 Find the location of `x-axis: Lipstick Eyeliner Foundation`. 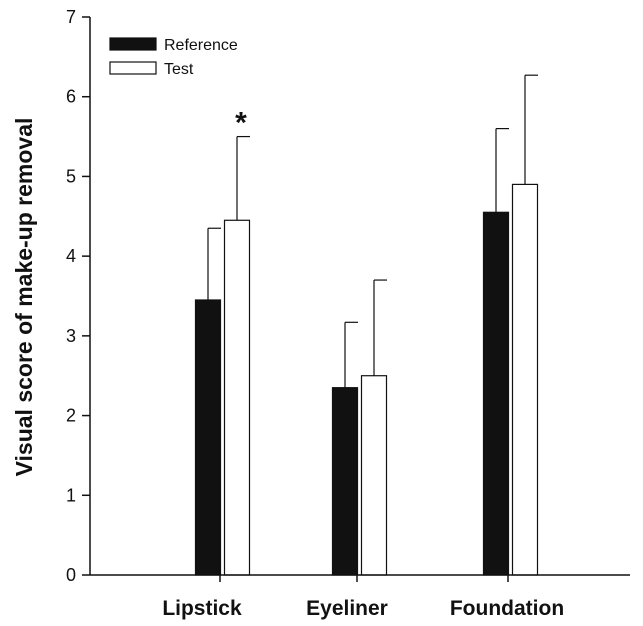

x-axis: Lipstick Eyeliner Foundation is located at coordinates (363, 597).